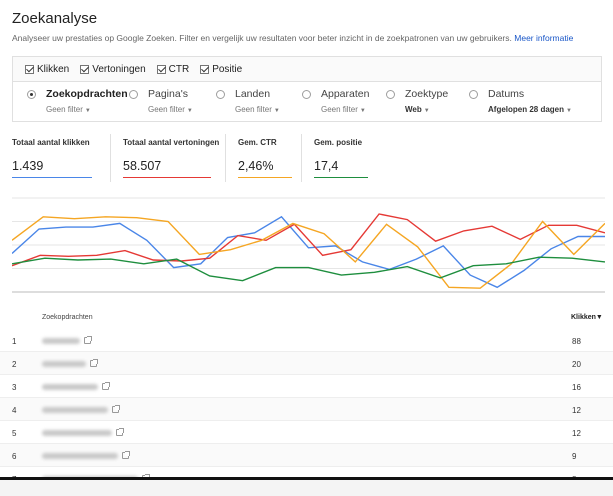  Describe the element at coordinates (28, 166) in the screenshot. I see `kpi-value: 1.439` at that location.